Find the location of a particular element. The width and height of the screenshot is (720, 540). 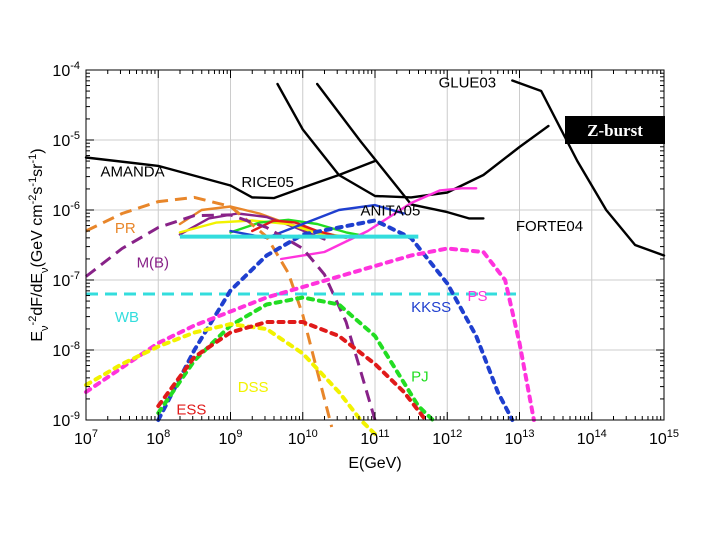

series-model-b is located at coordinates (252, 226).